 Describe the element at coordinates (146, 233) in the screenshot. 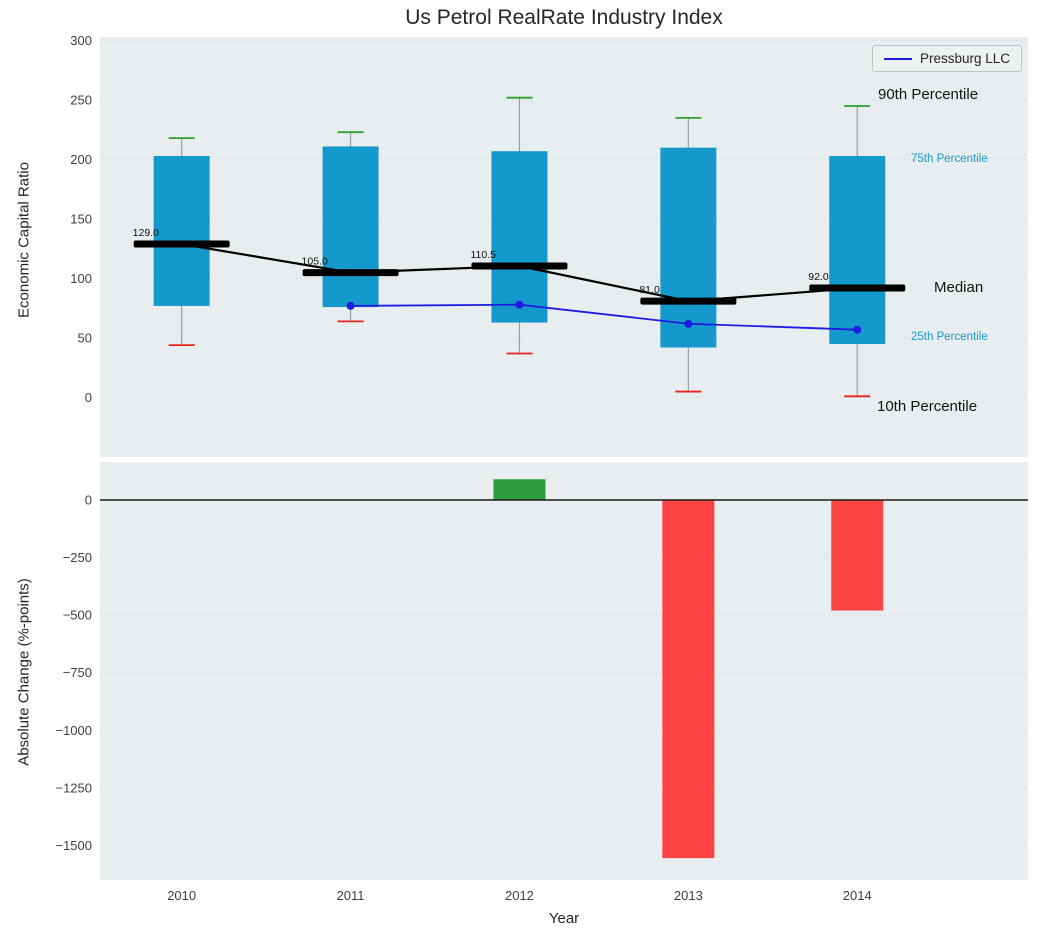

I see `median-value-2010: 129.0` at that location.